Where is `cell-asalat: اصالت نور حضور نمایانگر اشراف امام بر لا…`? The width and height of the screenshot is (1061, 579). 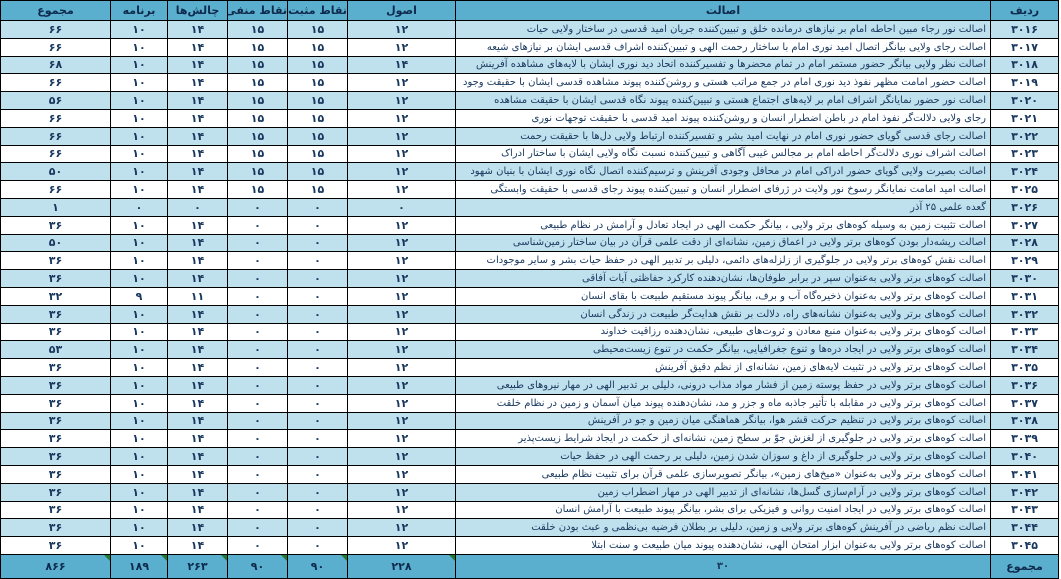
cell-asalat: اصالت نور حضور نمایانگر اشراف امام بر لا… is located at coordinates (723, 100).